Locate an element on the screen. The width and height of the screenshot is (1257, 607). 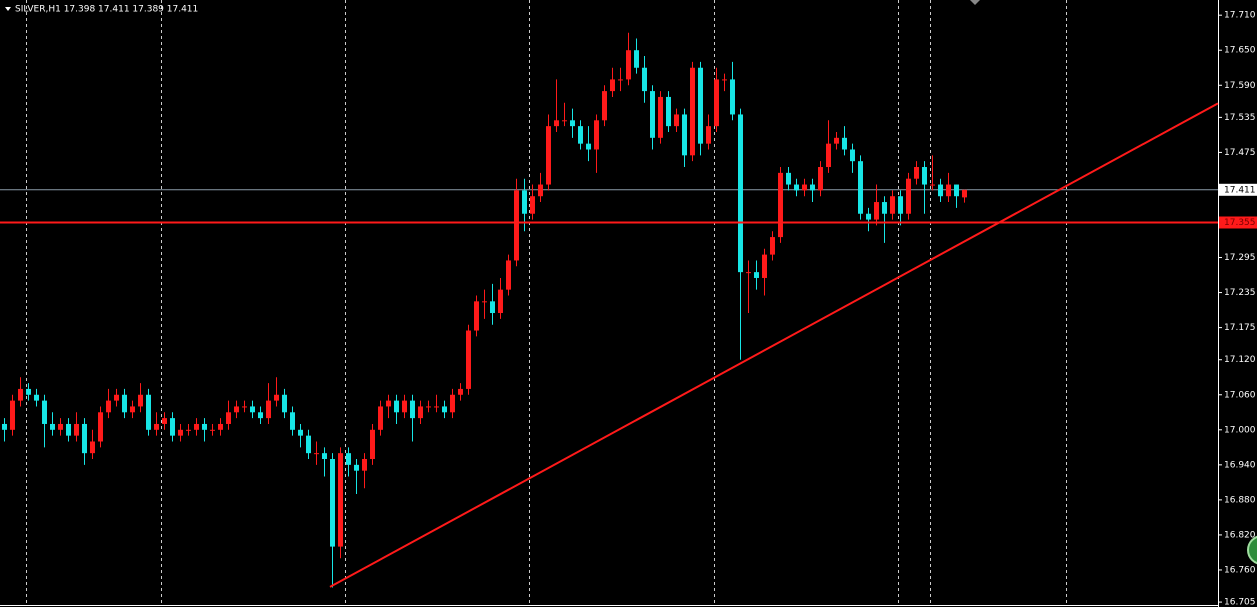
current-price-box is located at coordinates (1238, 189).